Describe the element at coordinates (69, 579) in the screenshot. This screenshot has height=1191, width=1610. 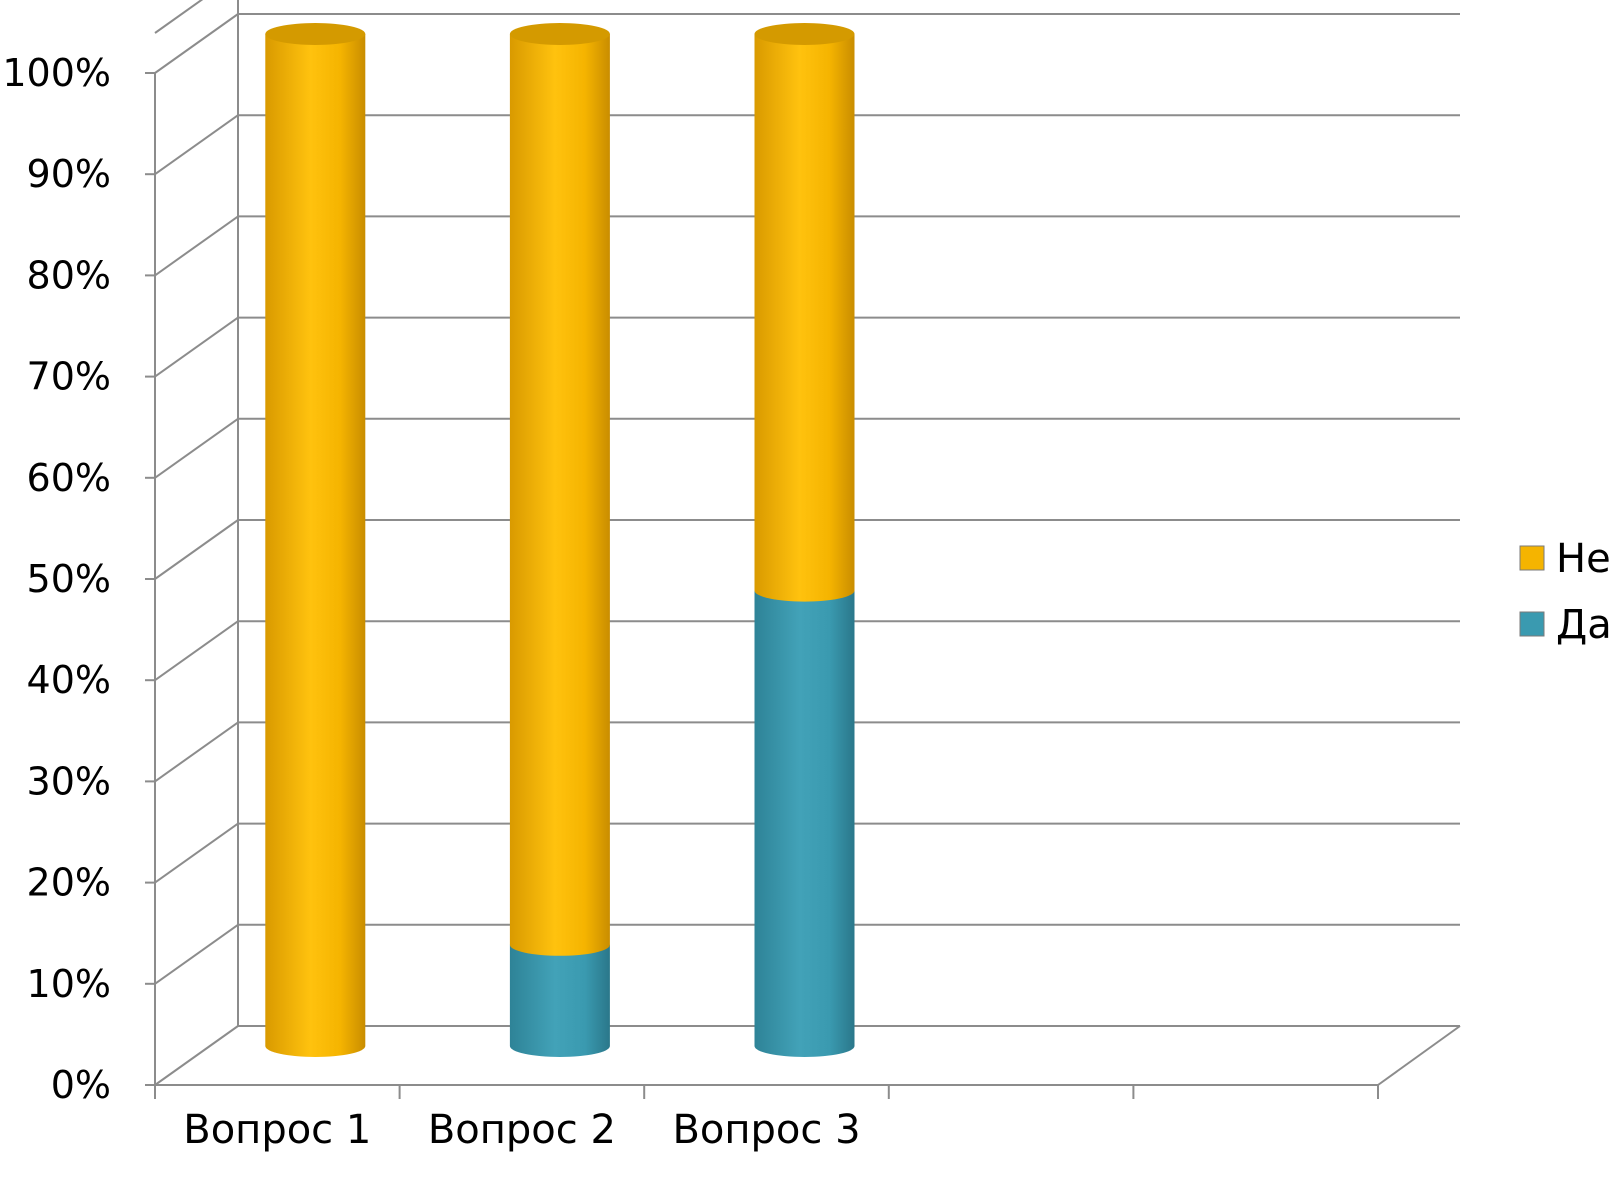
I see `y-tick-label: 50%` at that location.